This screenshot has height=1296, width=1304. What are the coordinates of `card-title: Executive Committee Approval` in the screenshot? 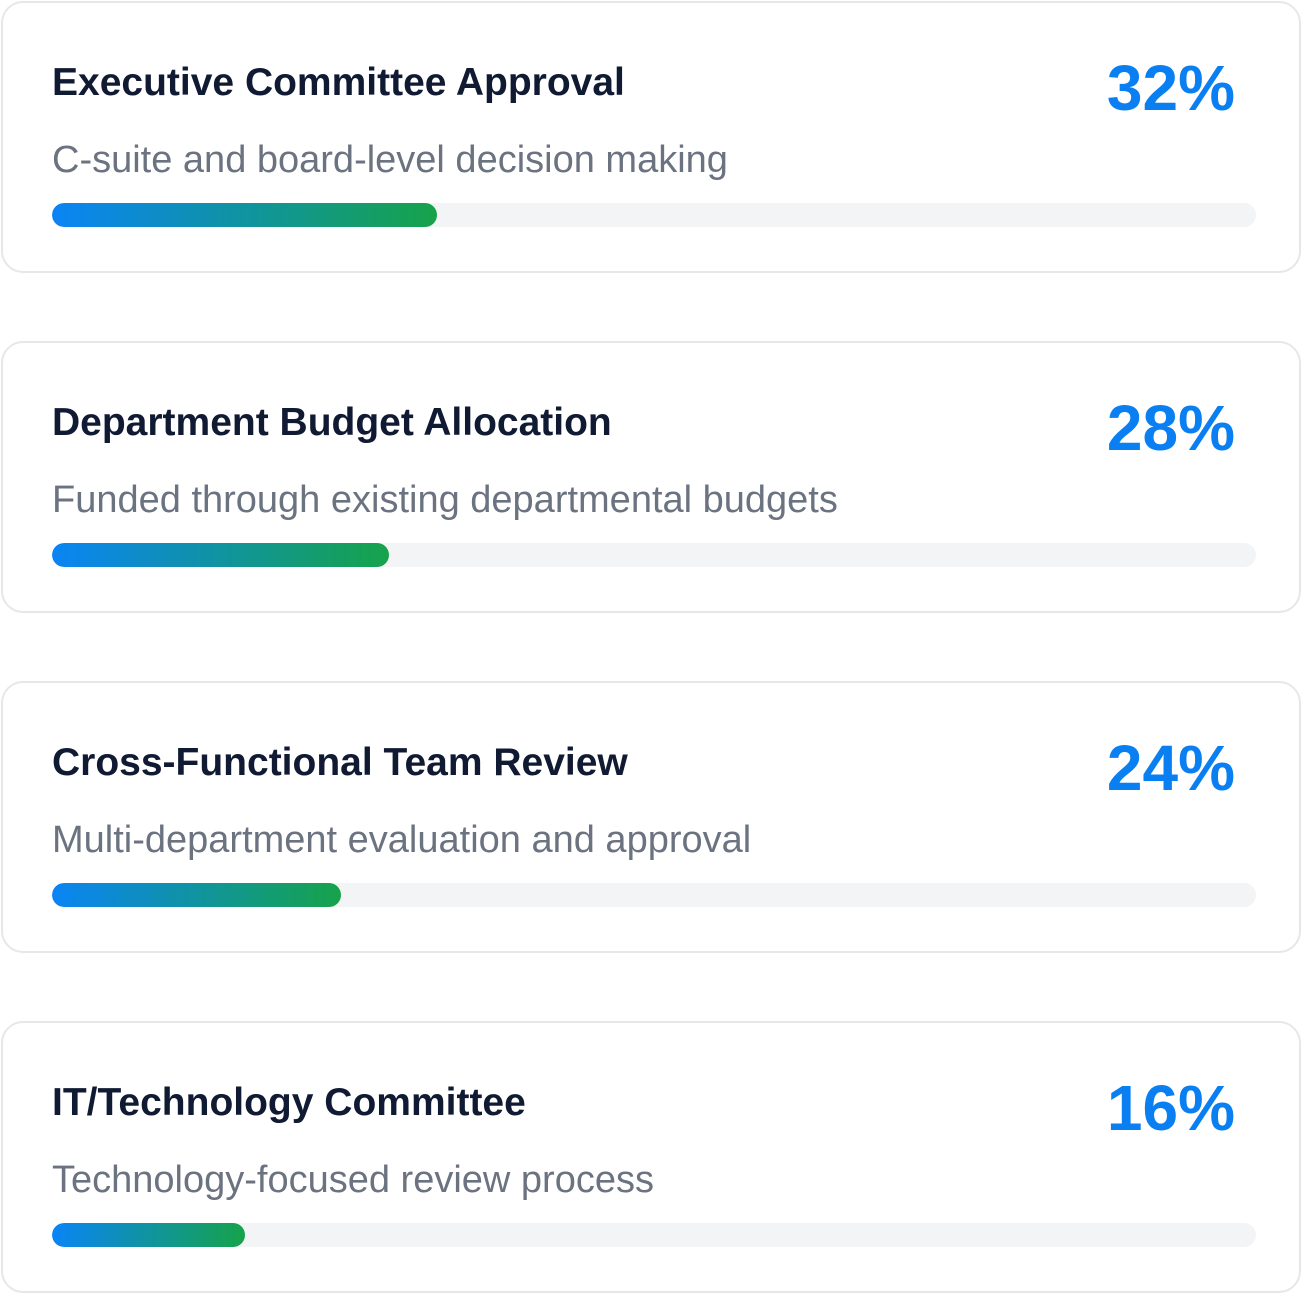 It's located at (338, 82).